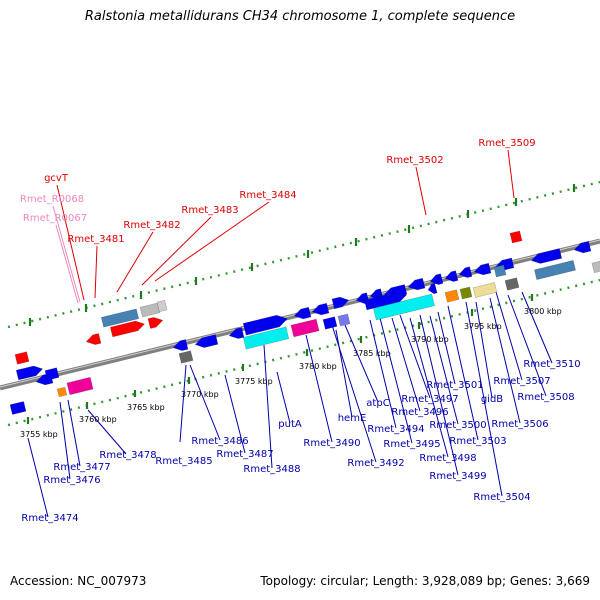 The width and height of the screenshot is (600, 600). What do you see at coordinates (39, 434) in the screenshot?
I see `tick-label: 3755 kbp` at bounding box center [39, 434].